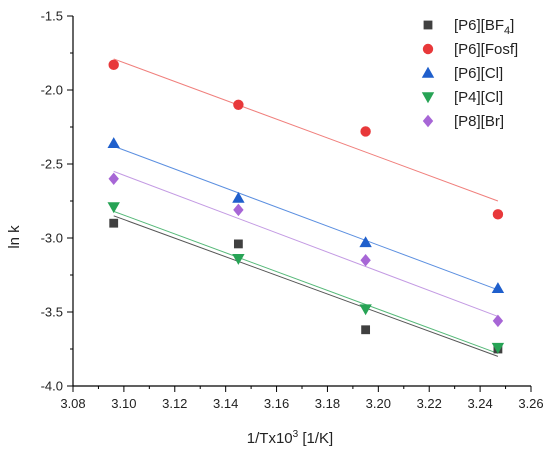 This screenshot has width=550, height=456. Describe the element at coordinates (327, 403) in the screenshot. I see `x-tick-label: 3.18` at that location.